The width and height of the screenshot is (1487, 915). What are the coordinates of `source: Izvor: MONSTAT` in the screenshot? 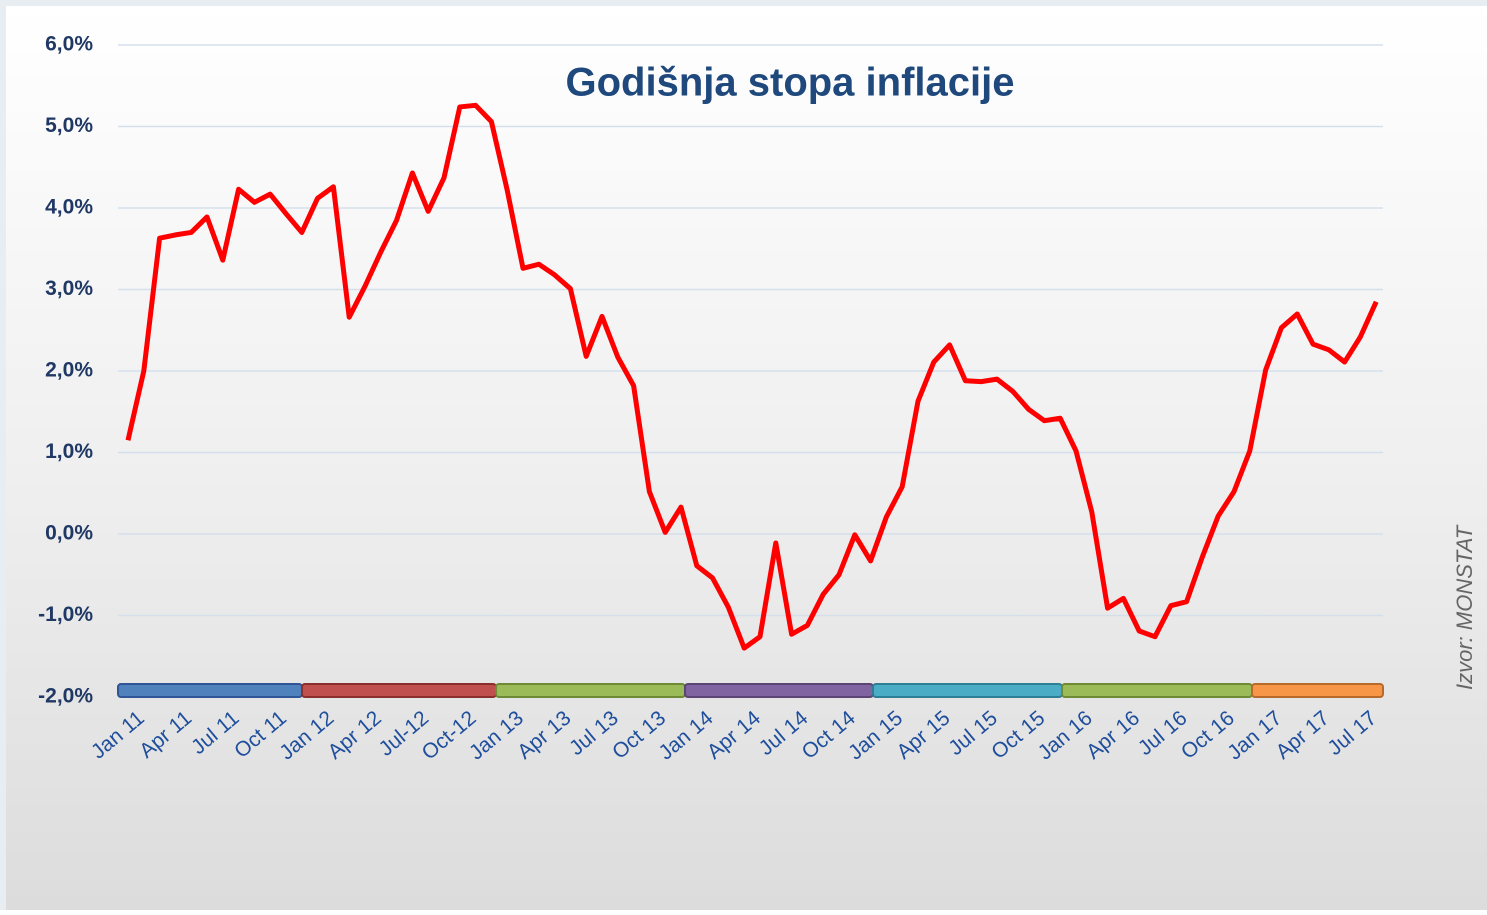 It's located at (1464, 607).